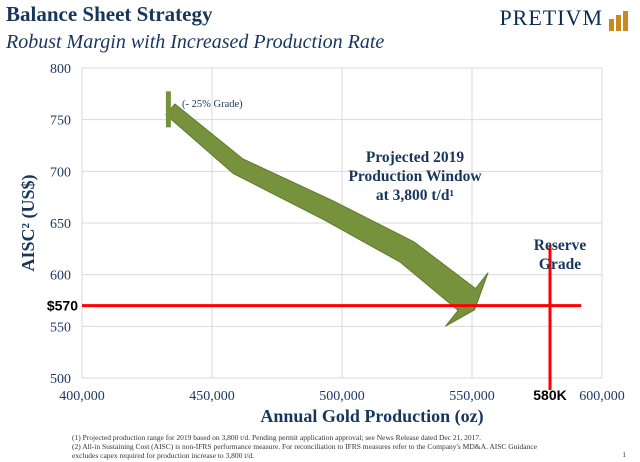 This screenshot has height=462, width=640. I want to click on y-tick-label: 600, so click(60, 276).